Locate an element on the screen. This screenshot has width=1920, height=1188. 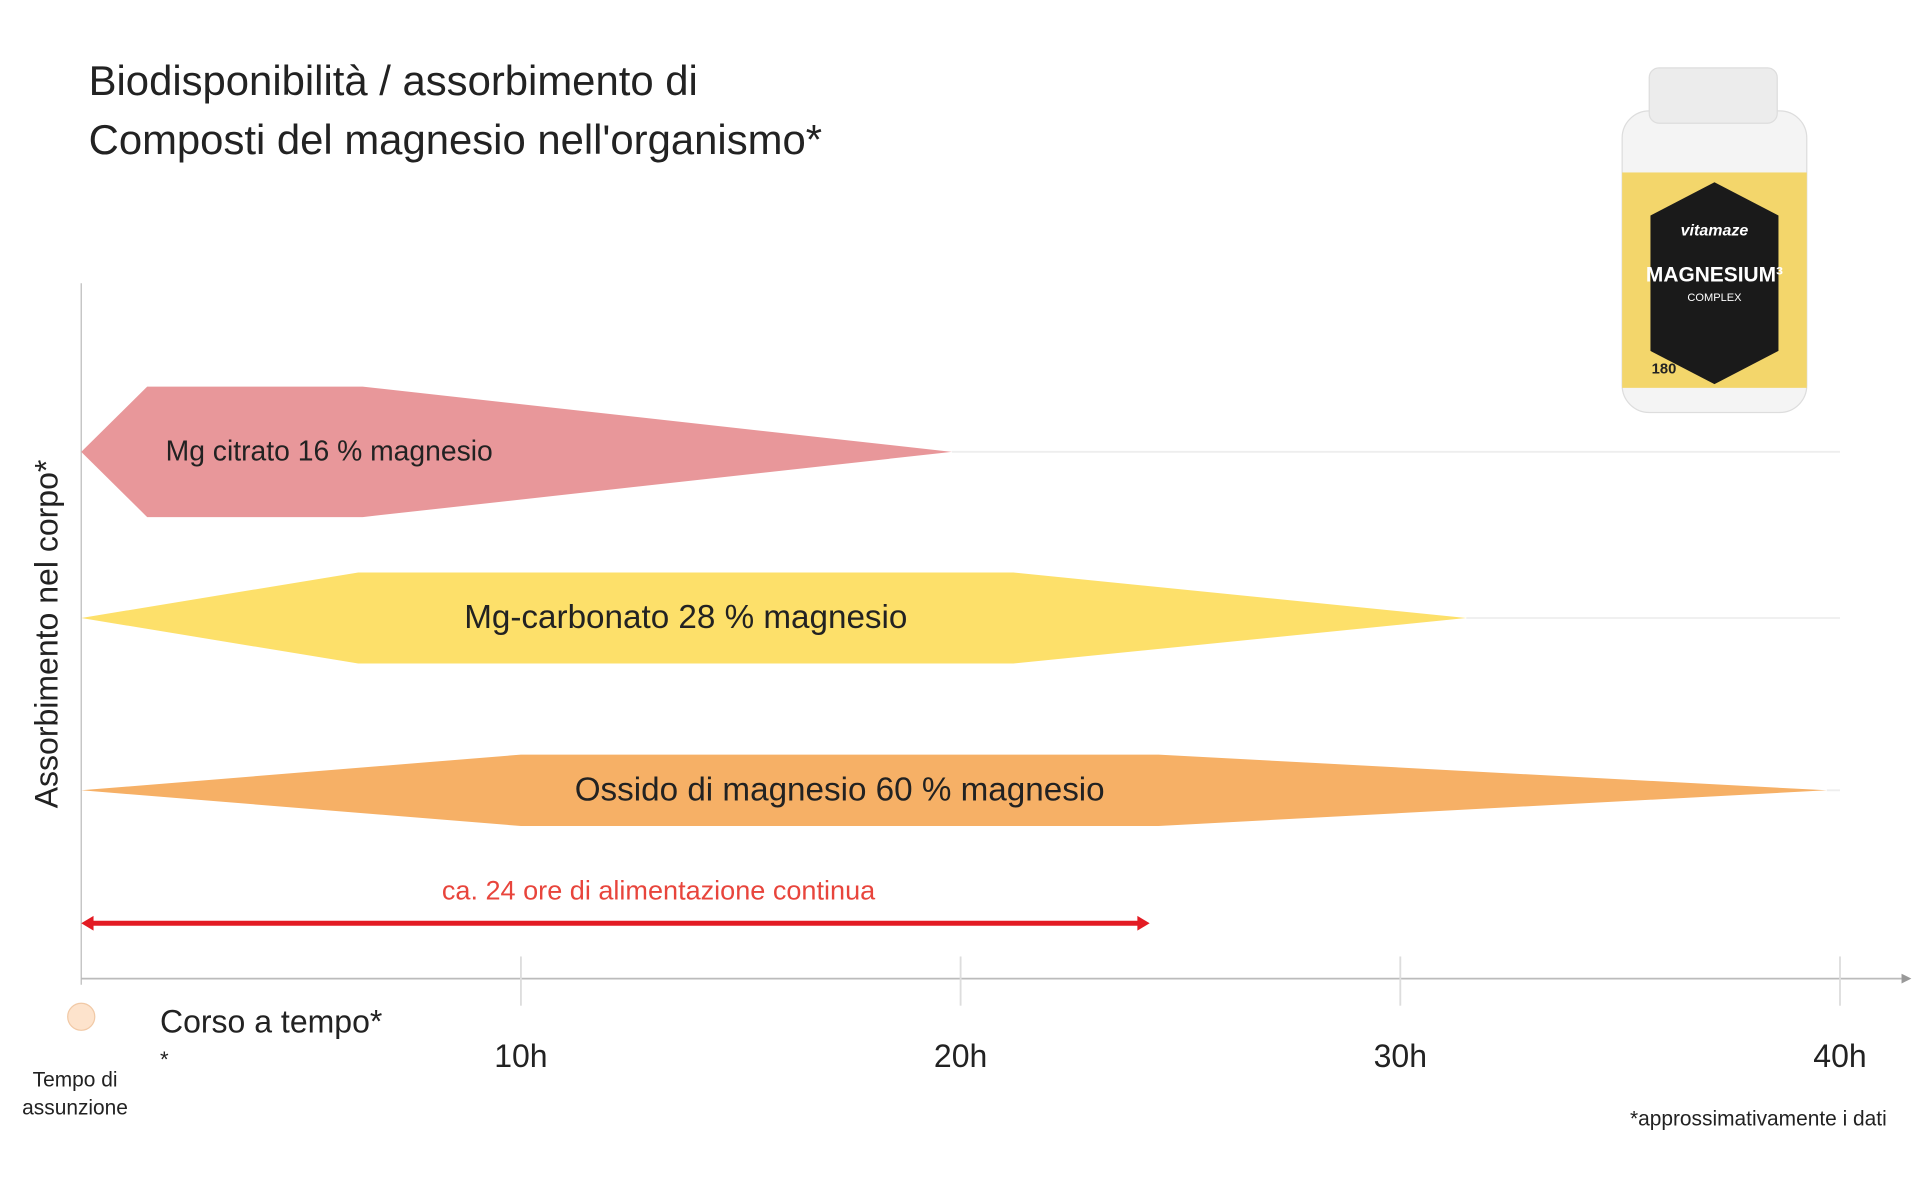
product-name: MAGNESIUM³ is located at coordinates (1714, 274).